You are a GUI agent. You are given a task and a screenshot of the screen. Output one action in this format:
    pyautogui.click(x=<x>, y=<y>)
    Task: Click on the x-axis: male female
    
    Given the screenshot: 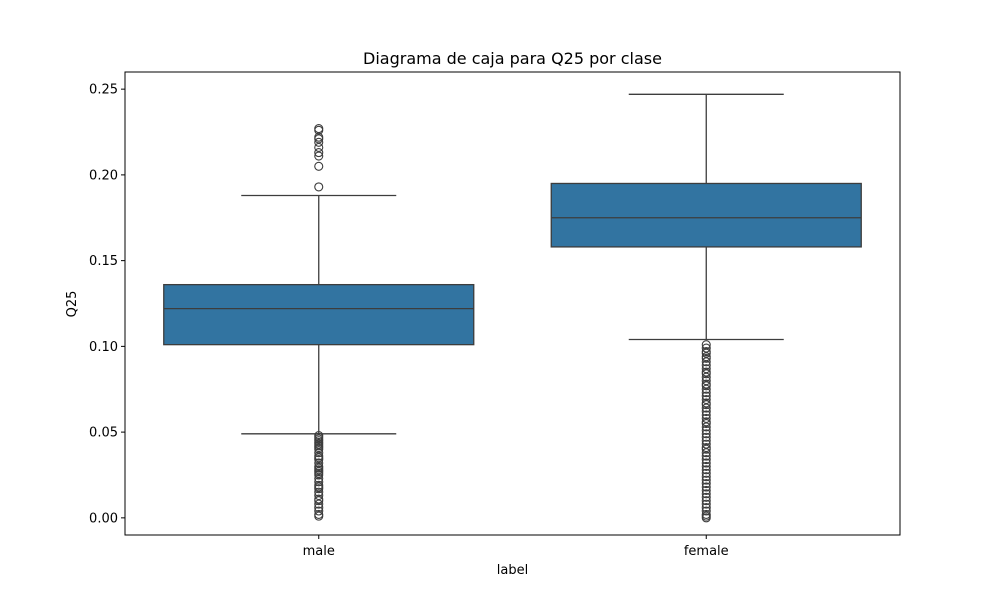 What is the action you would take?
    pyautogui.click(x=516, y=547)
    